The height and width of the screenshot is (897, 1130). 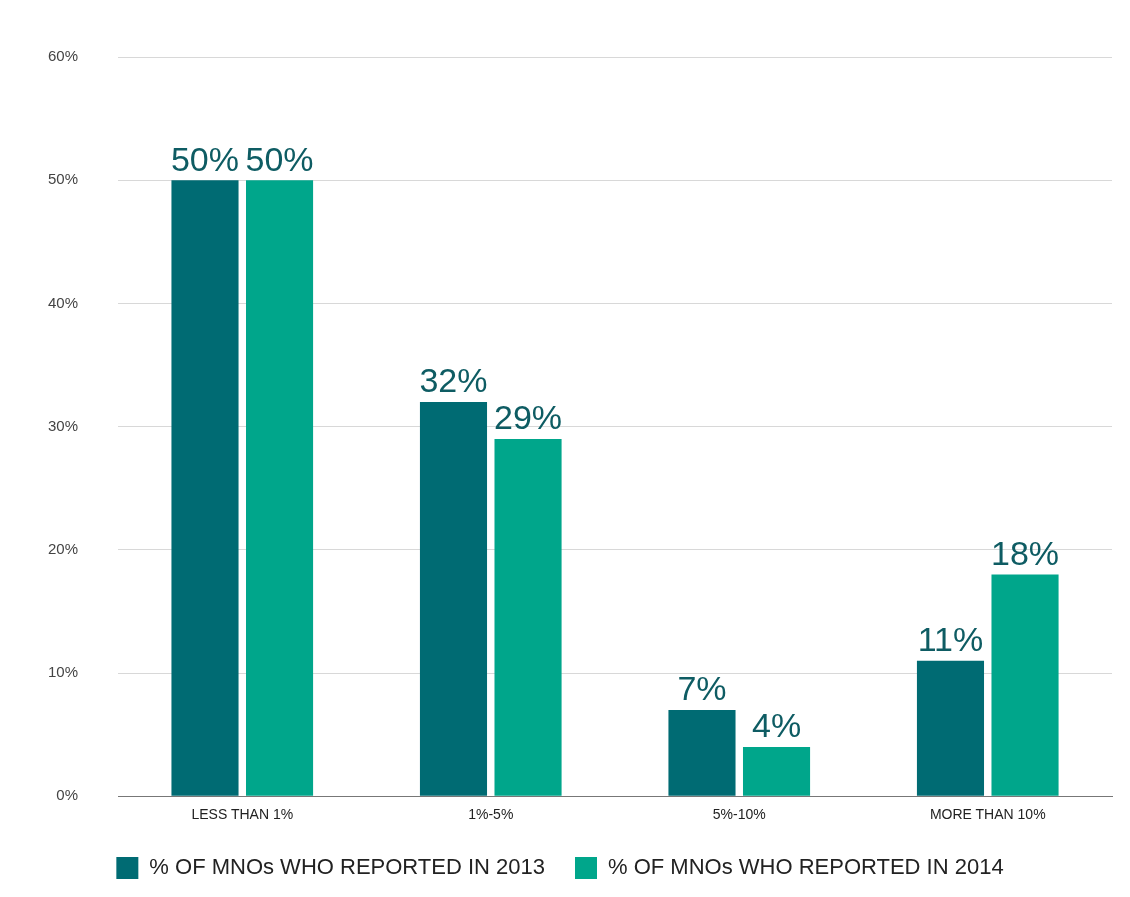 What do you see at coordinates (491, 814) in the screenshot?
I see `x-tick-label: 1%-5%` at bounding box center [491, 814].